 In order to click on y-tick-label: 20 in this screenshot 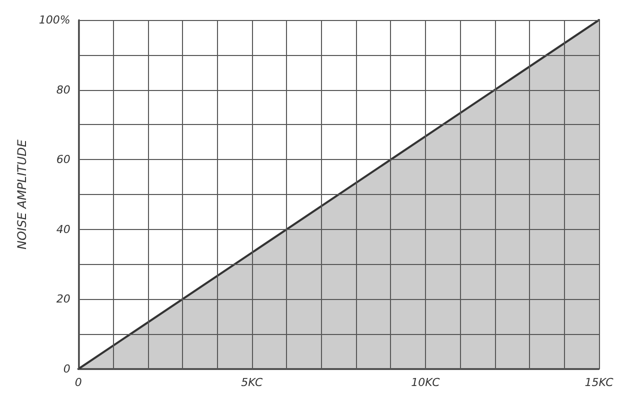, I will do `click(63, 299)`.